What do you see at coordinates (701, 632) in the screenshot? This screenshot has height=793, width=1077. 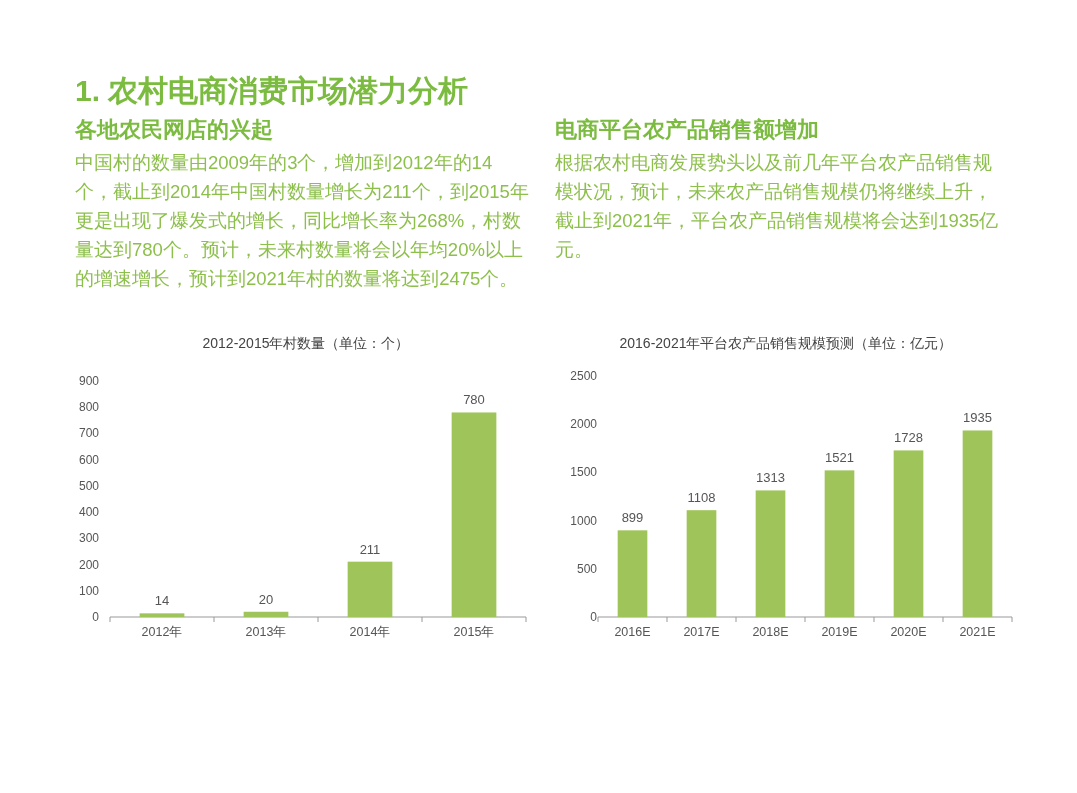 I see `x-tick-label: 2017E` at bounding box center [701, 632].